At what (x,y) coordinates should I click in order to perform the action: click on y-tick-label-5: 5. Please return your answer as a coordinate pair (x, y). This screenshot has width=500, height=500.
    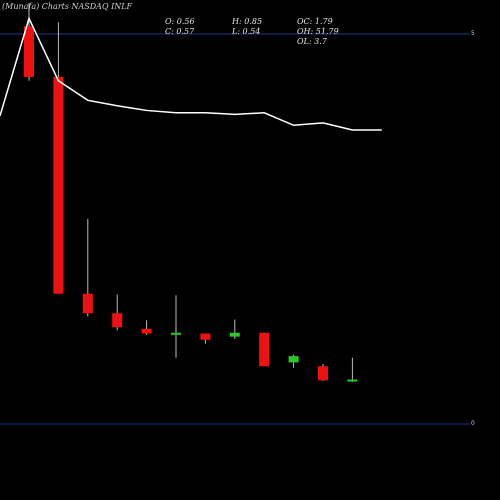
    Looking at the image, I should click on (473, 33).